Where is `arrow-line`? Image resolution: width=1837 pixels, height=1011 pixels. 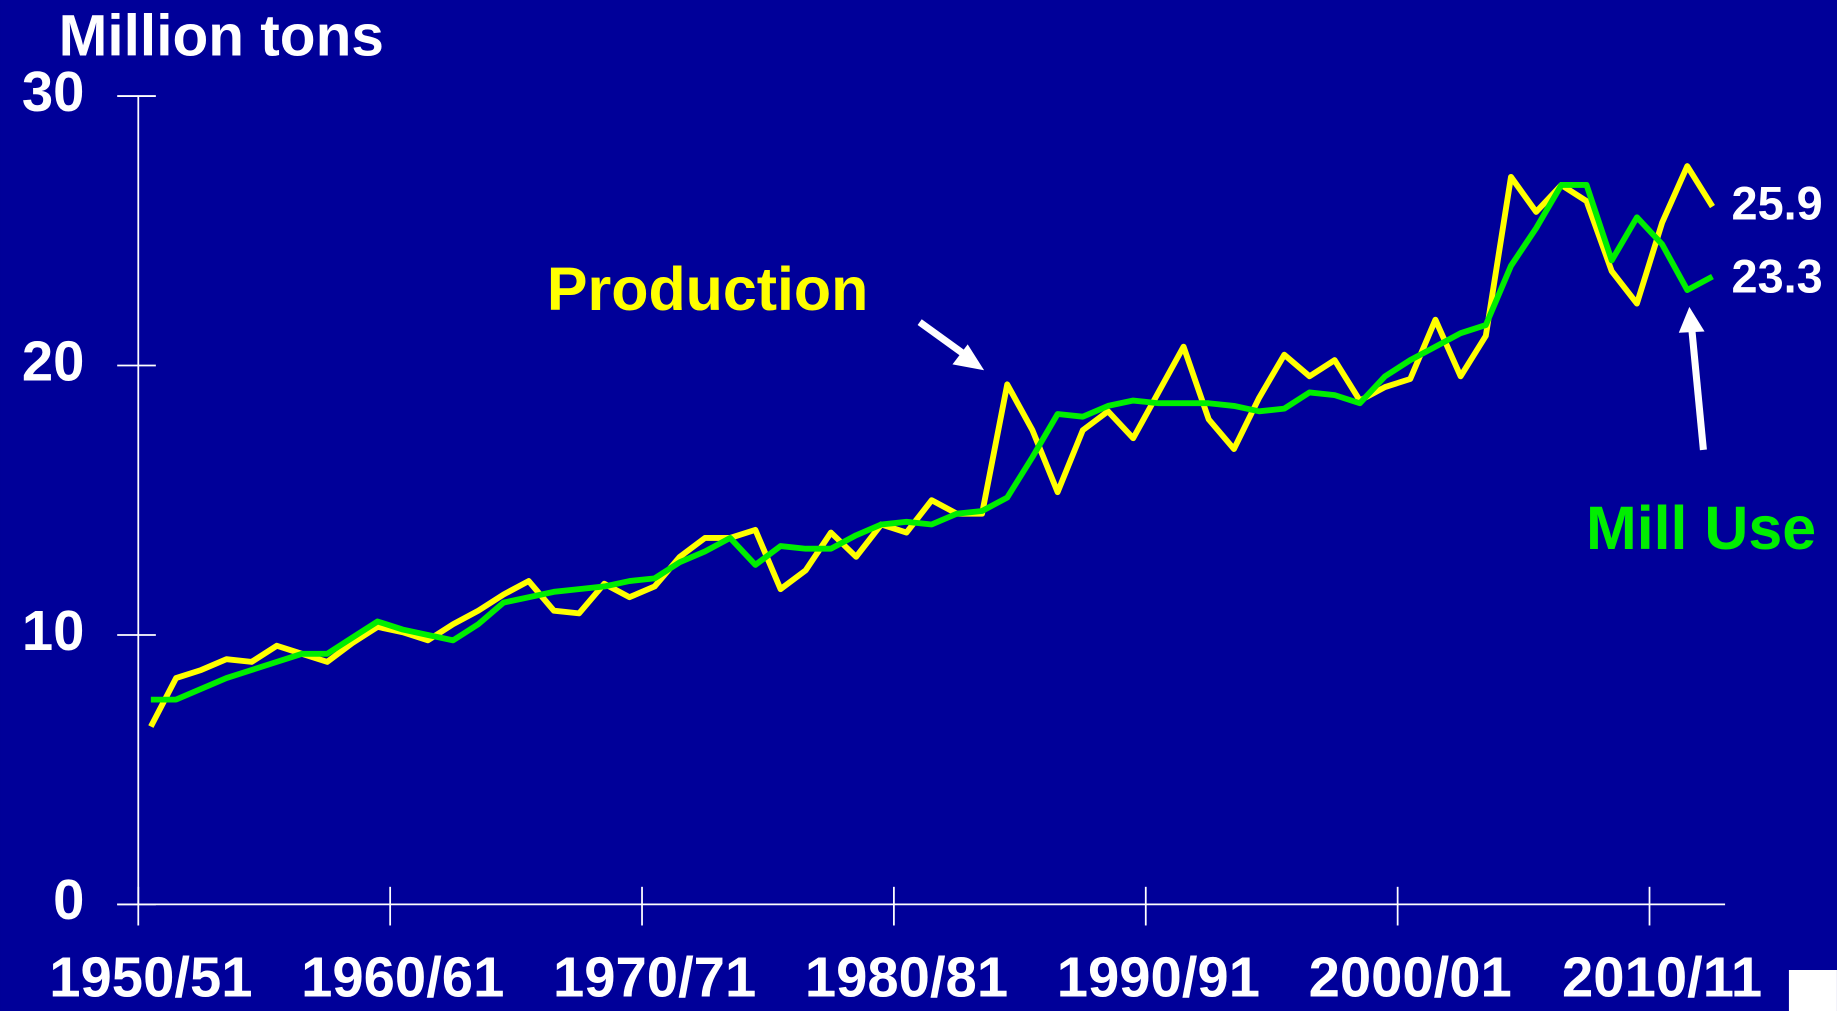
arrow-line is located at coordinates (1697, 389).